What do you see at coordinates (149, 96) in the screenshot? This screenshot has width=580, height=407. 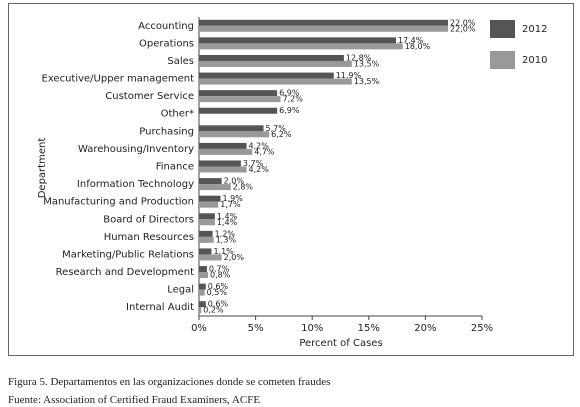 I see `y-tick-label: Customer Service` at bounding box center [149, 96].